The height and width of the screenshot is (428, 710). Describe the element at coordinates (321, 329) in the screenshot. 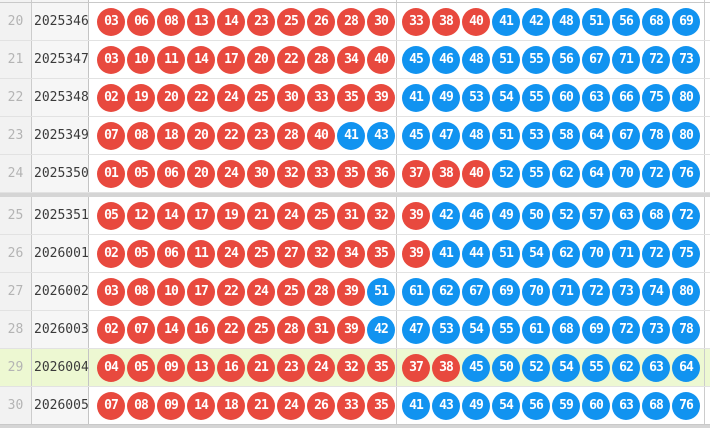

I see `red-ball: 31` at that location.